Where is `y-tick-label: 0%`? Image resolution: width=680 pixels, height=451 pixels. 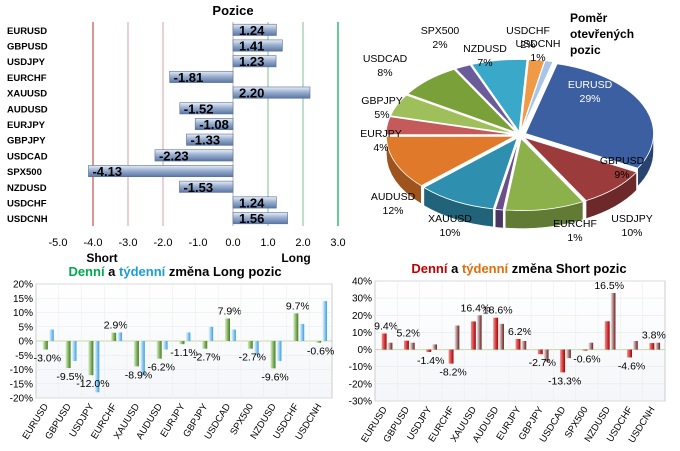 y-tick-label: 0% is located at coordinates (365, 350).